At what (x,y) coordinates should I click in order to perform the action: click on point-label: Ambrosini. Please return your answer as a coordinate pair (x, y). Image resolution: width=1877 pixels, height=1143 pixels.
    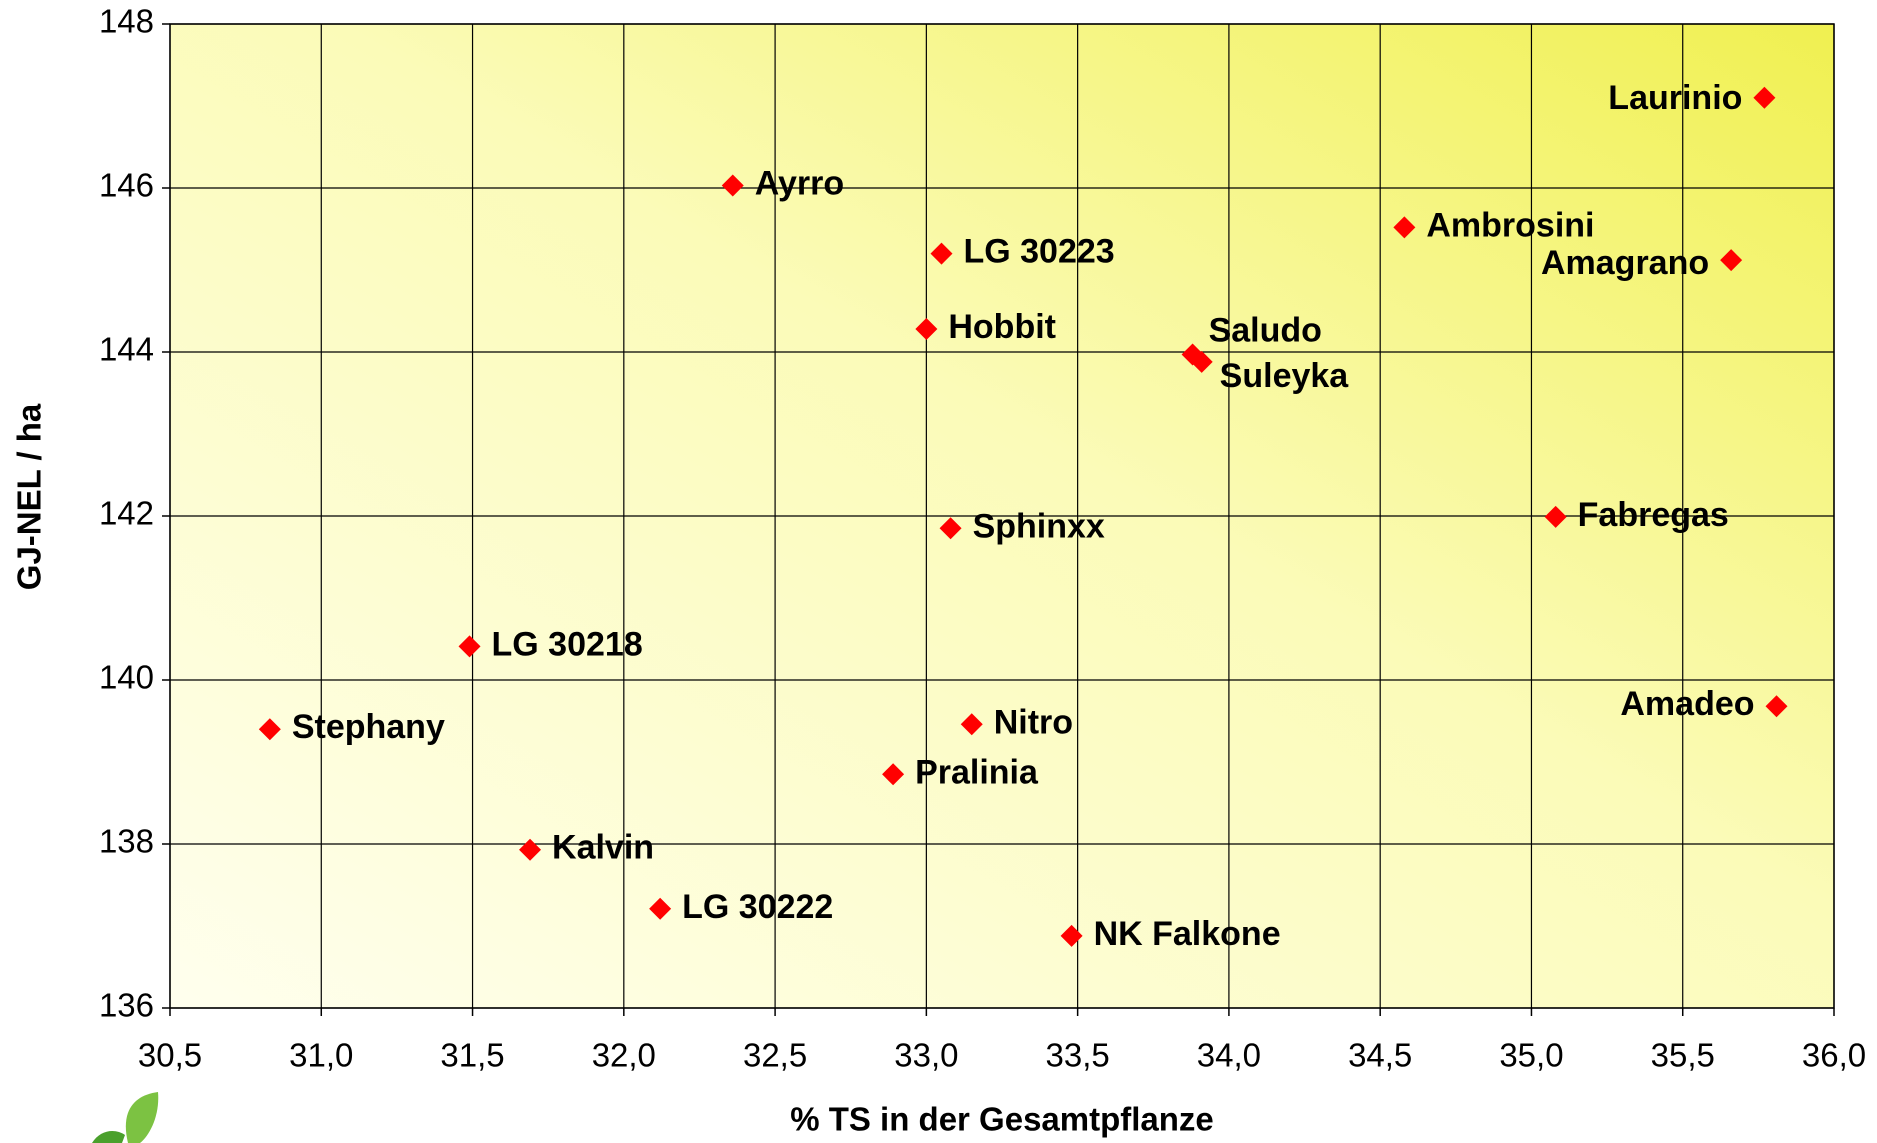
    Looking at the image, I should click on (1510, 225).